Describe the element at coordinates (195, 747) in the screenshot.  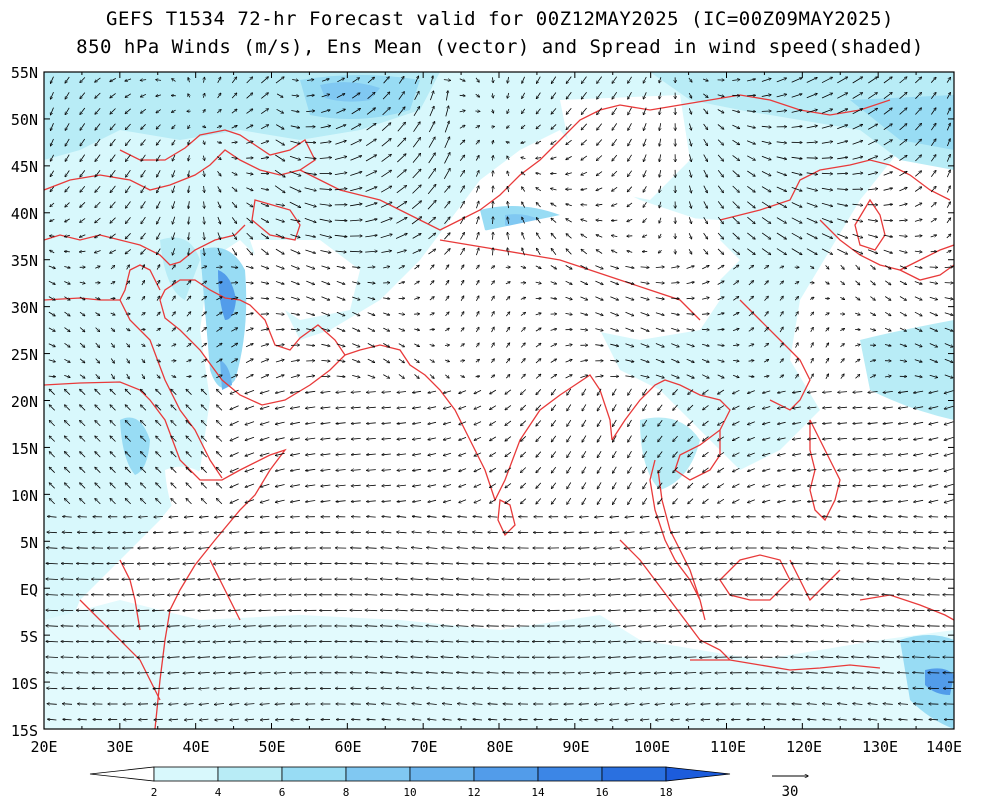
I see `lon-tick-label: 40E` at that location.